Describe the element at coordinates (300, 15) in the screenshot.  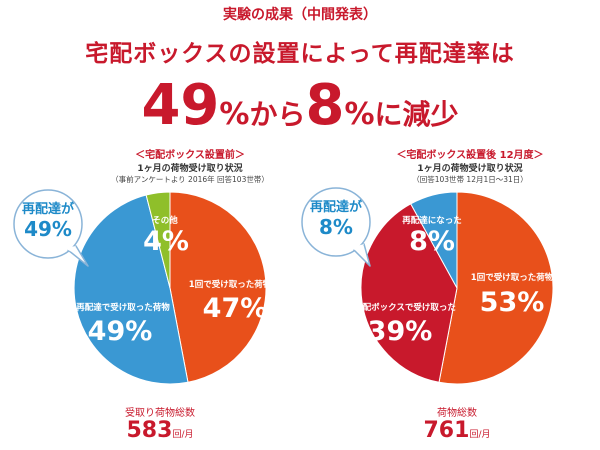
I see `section-tag: 実験の成果（中間発表）` at that location.